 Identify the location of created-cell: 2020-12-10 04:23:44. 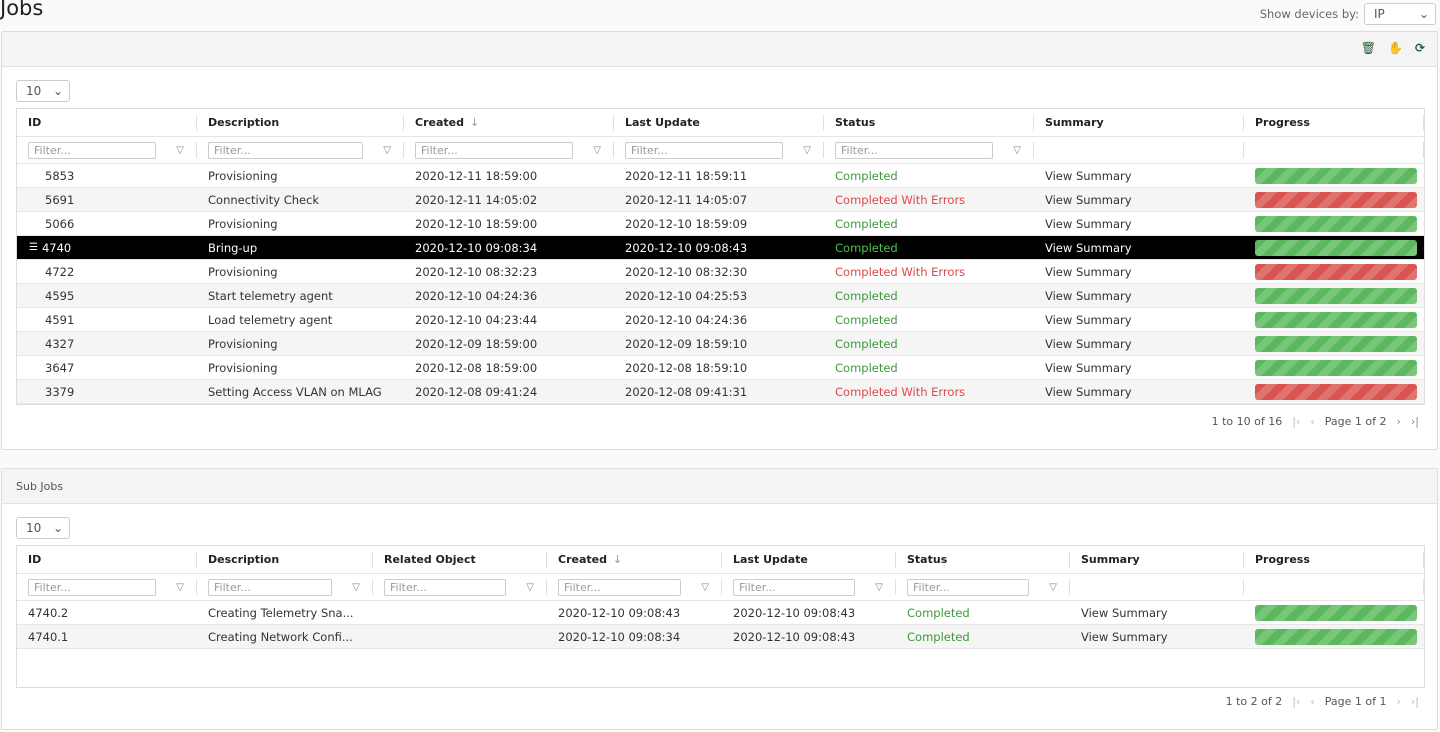
(509, 319).